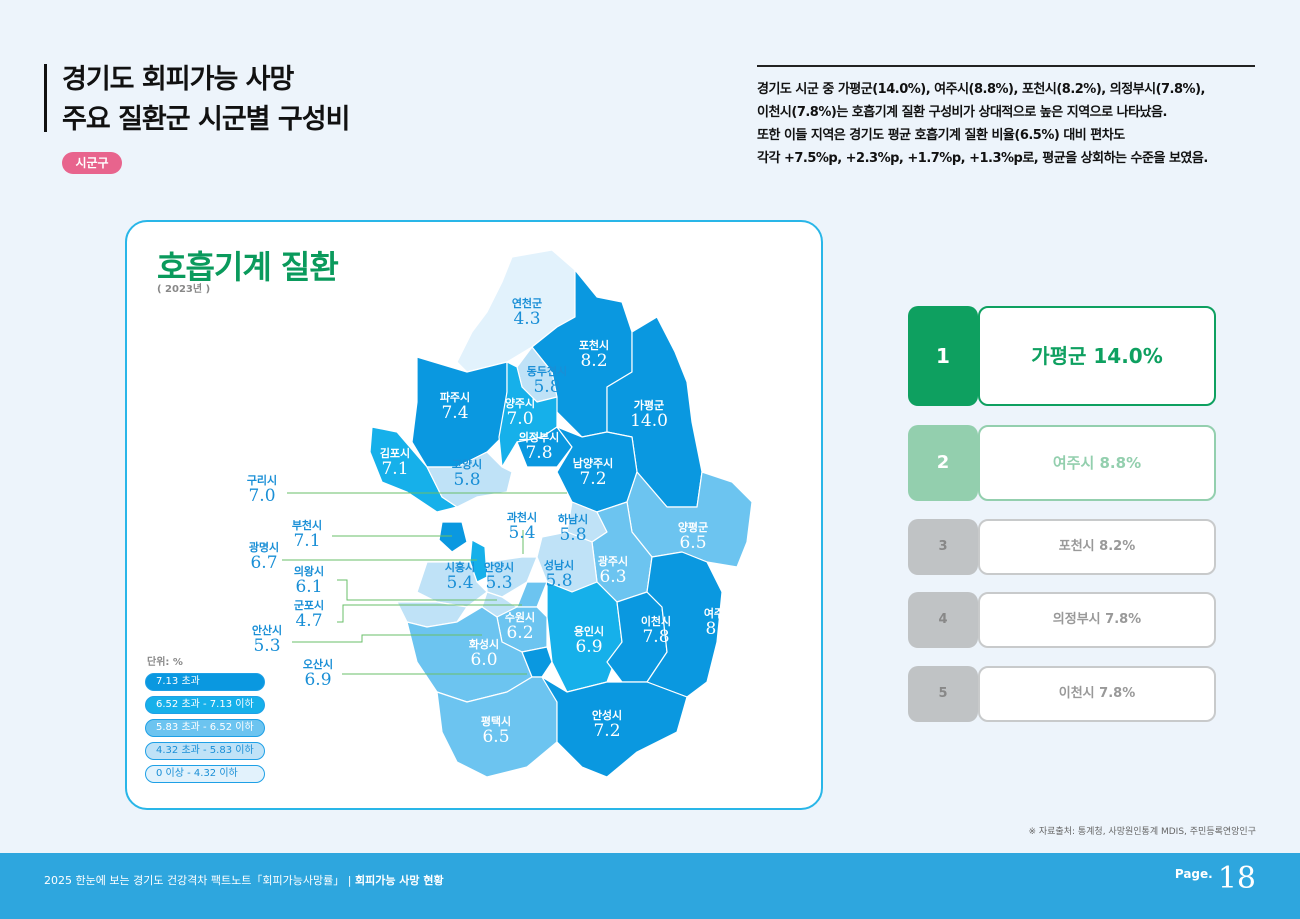 This screenshot has height=919, width=1300. Describe the element at coordinates (484, 654) in the screenshot. I see `label-hwaseong: 화성시 6.0` at that location.